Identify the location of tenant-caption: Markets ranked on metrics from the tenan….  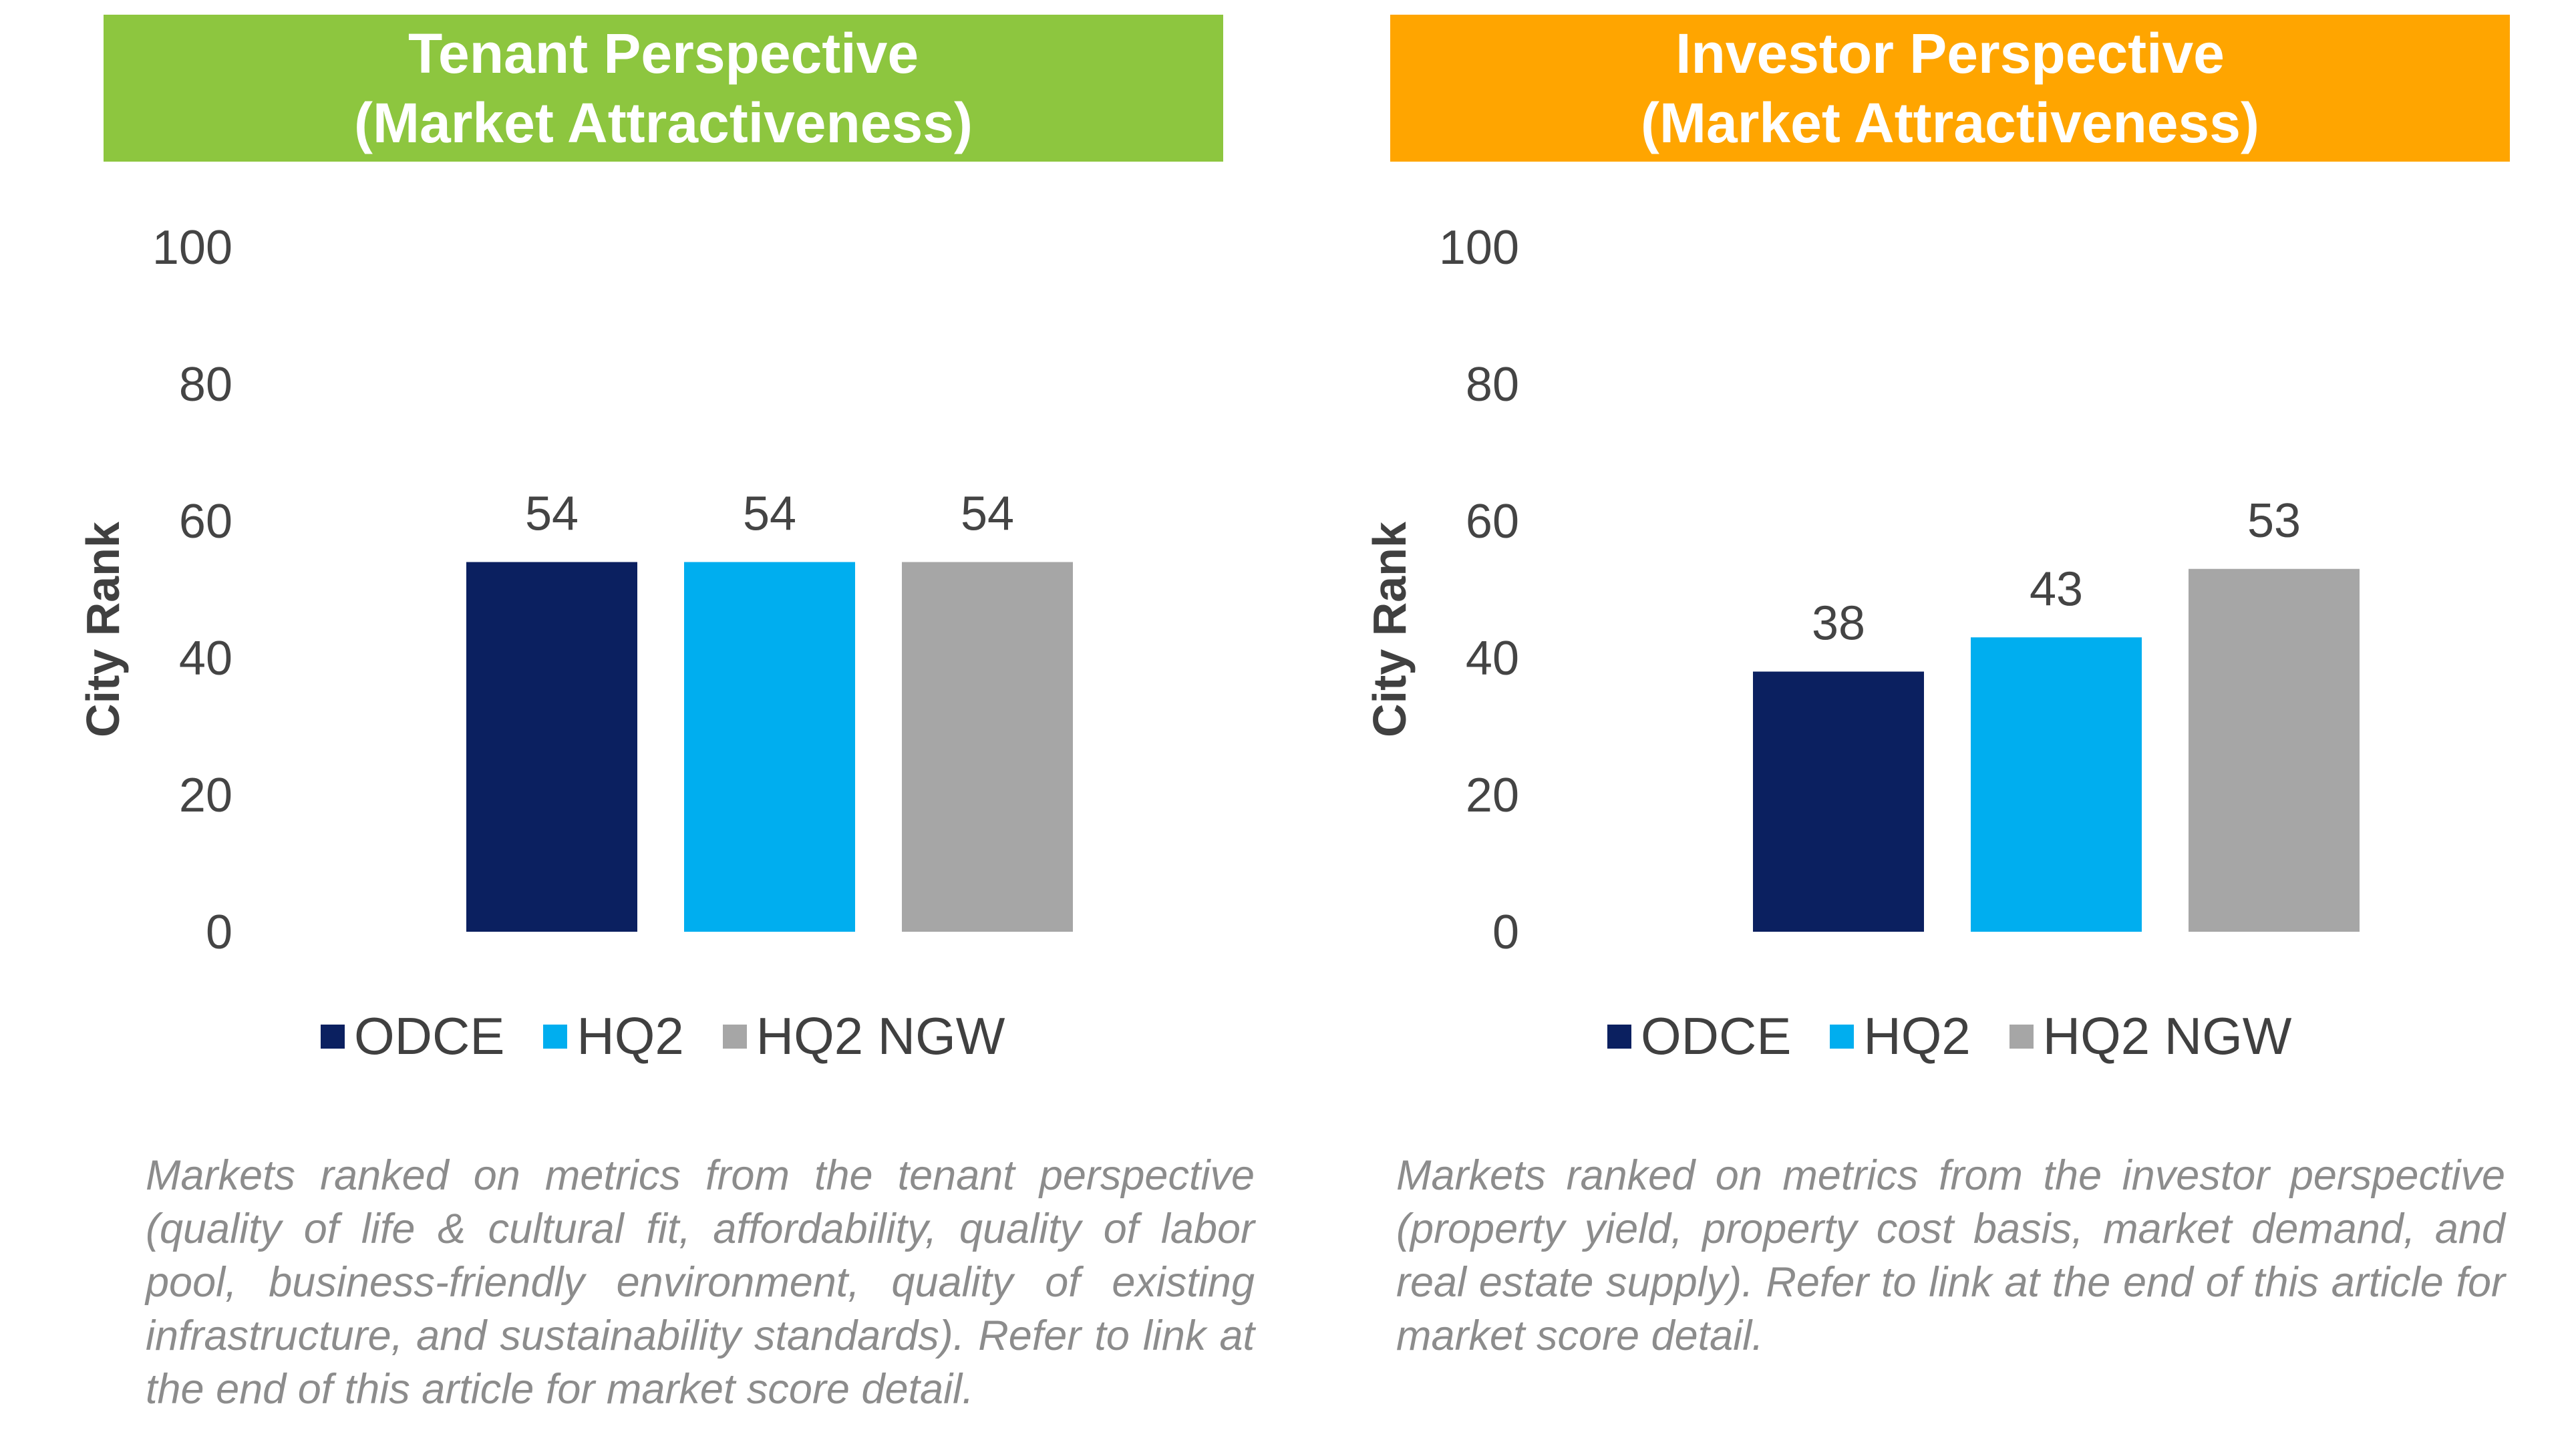
(700, 1282).